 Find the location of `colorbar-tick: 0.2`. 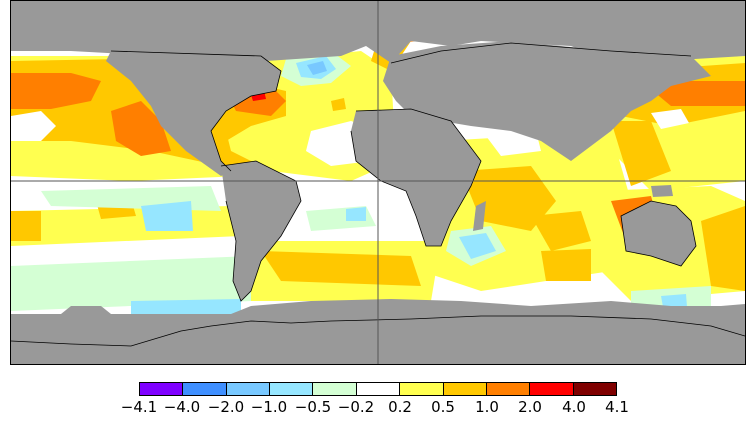

colorbar-tick: 0.2 is located at coordinates (400, 407).